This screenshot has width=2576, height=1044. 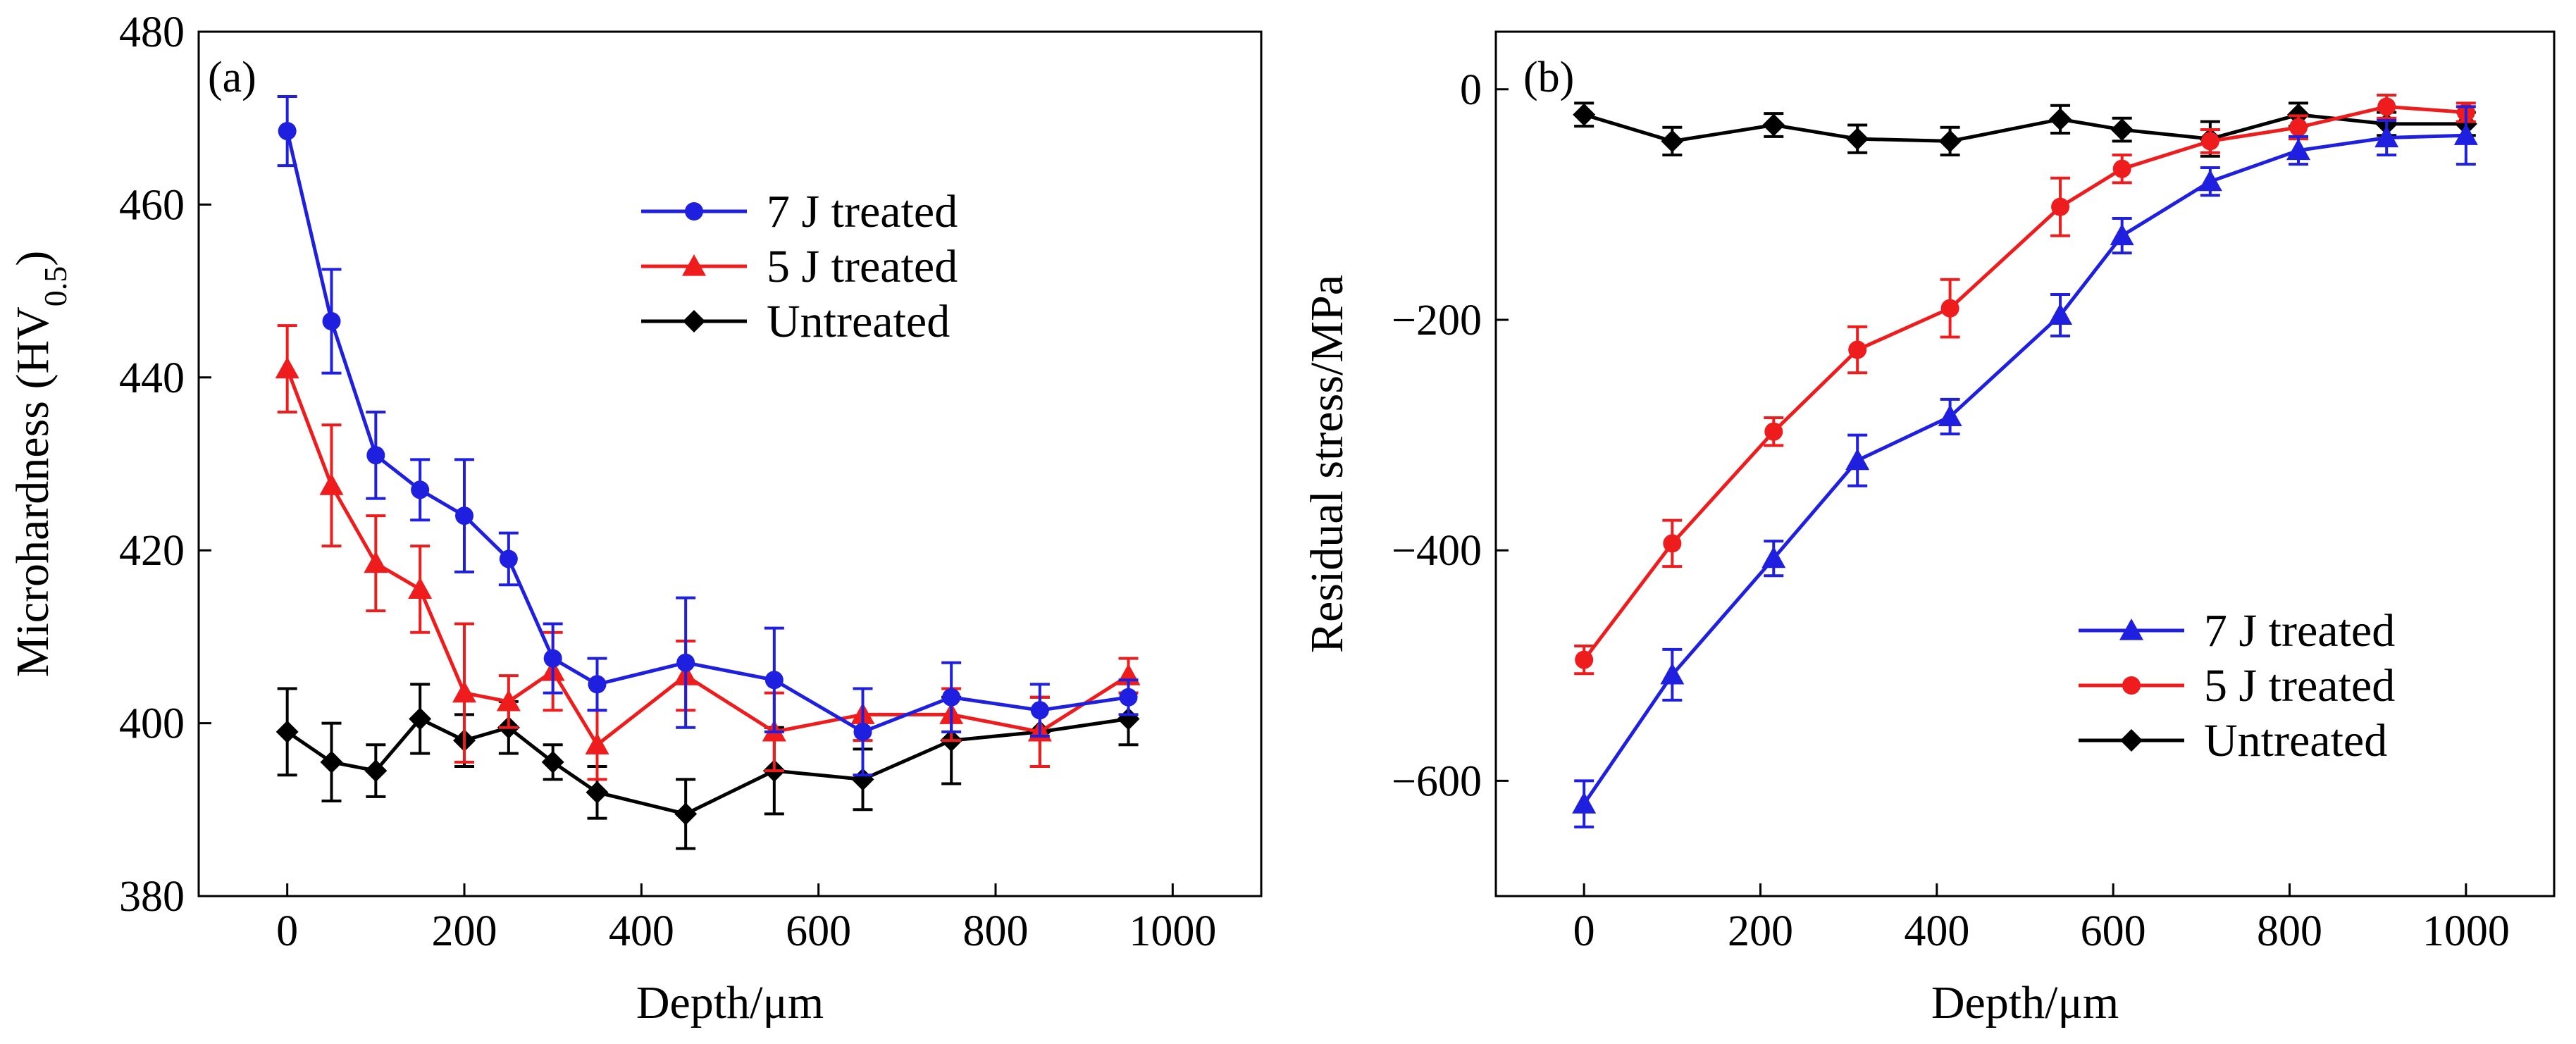 What do you see at coordinates (1437, 551) in the screenshot?
I see `y-tick-label: −400` at bounding box center [1437, 551].